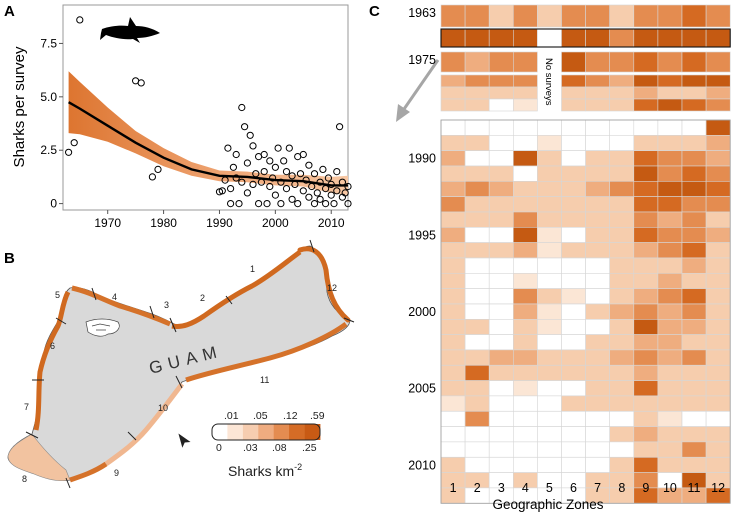 The width and height of the screenshot is (737, 514). Describe the element at coordinates (548, 82) in the screenshot. I see `no-surveys-label: No surveys` at that location.